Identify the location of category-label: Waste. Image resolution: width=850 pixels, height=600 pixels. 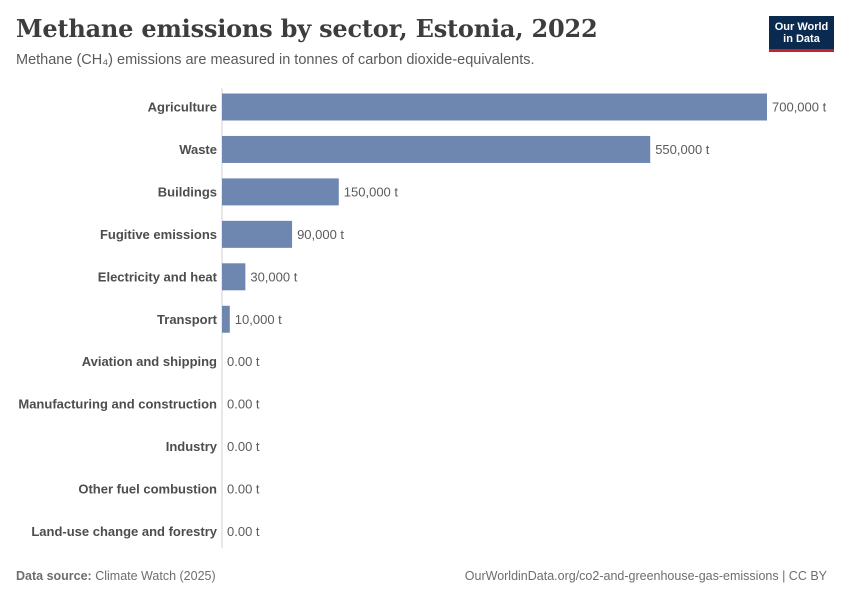
(198, 149).